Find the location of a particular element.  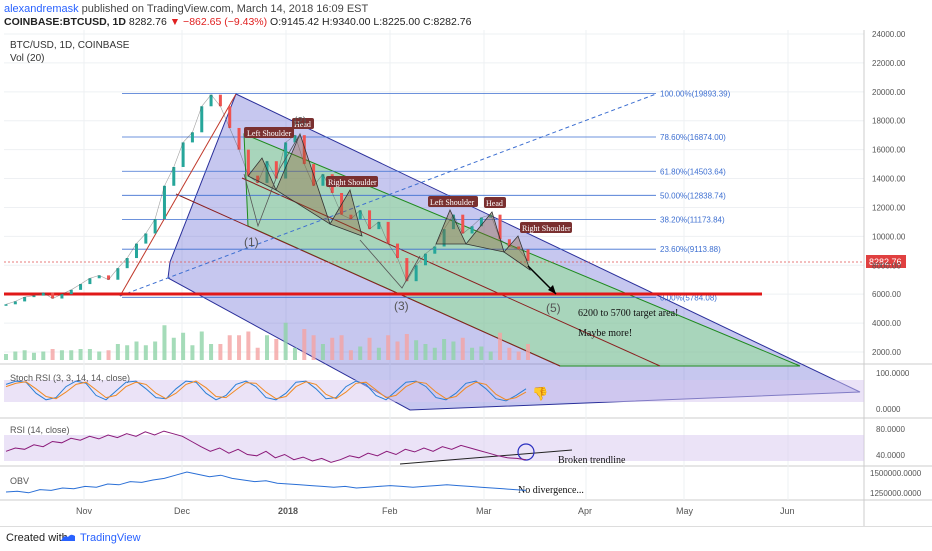

y-tick-label: 18000.00 is located at coordinates (889, 121).